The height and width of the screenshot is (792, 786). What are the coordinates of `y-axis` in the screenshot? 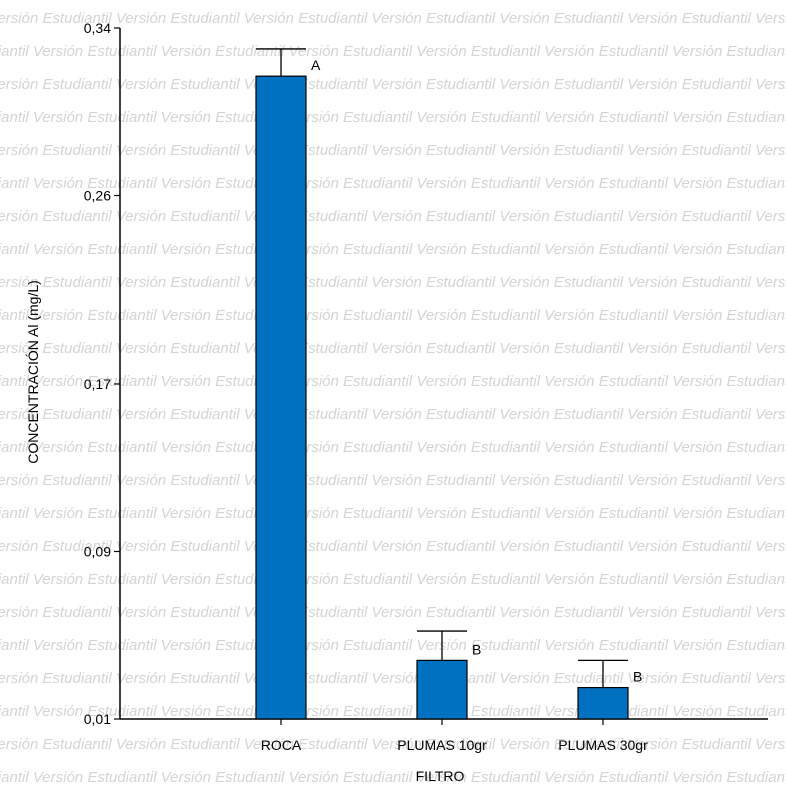 It's located at (117, 373).